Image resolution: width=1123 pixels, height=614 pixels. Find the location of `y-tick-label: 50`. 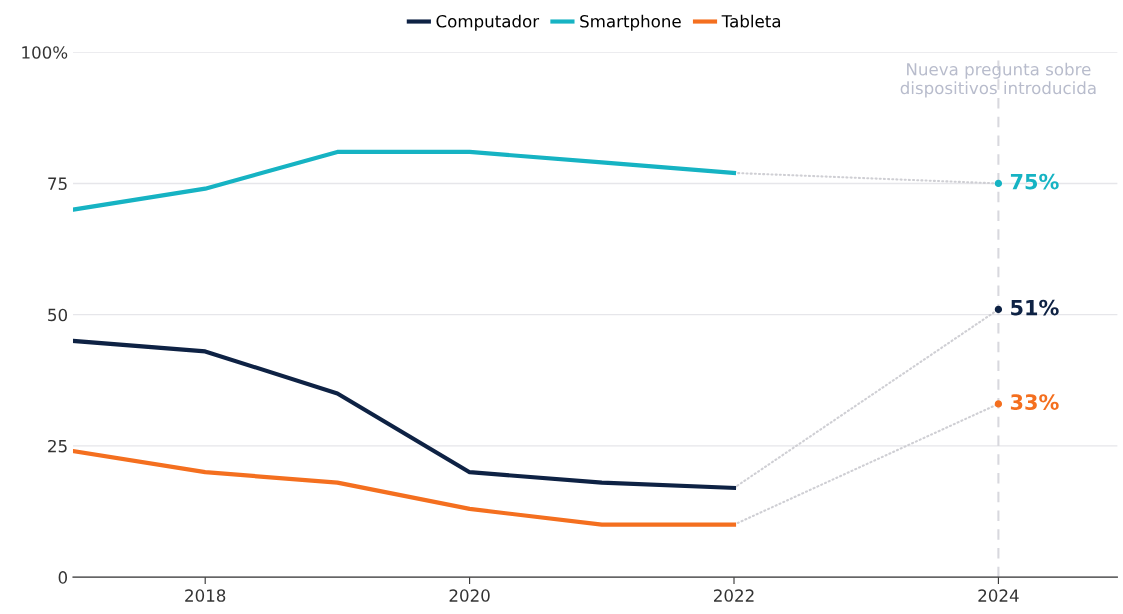

y-tick-label: 50 is located at coordinates (58, 315).